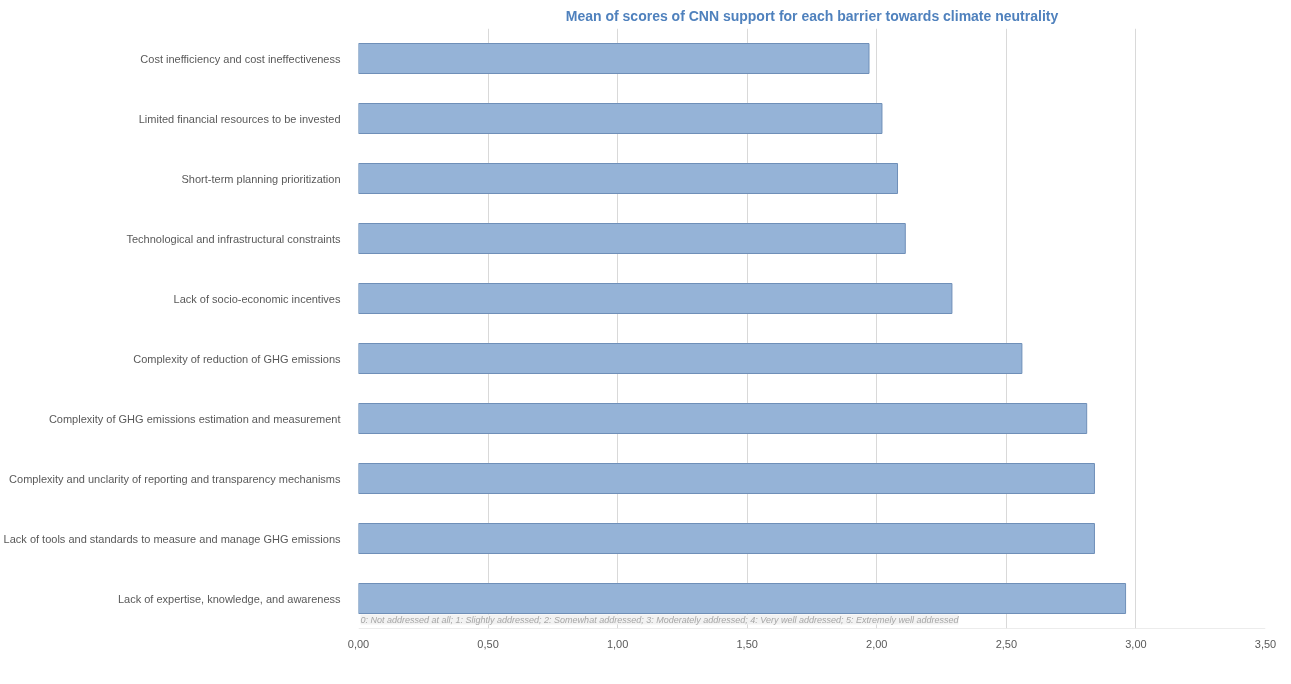 Image resolution: width=1291 pixels, height=684 pixels. What do you see at coordinates (175, 478) in the screenshot?
I see `y-tick-label: Complexity and unclarity of reporting and transparency mechanisms` at bounding box center [175, 478].